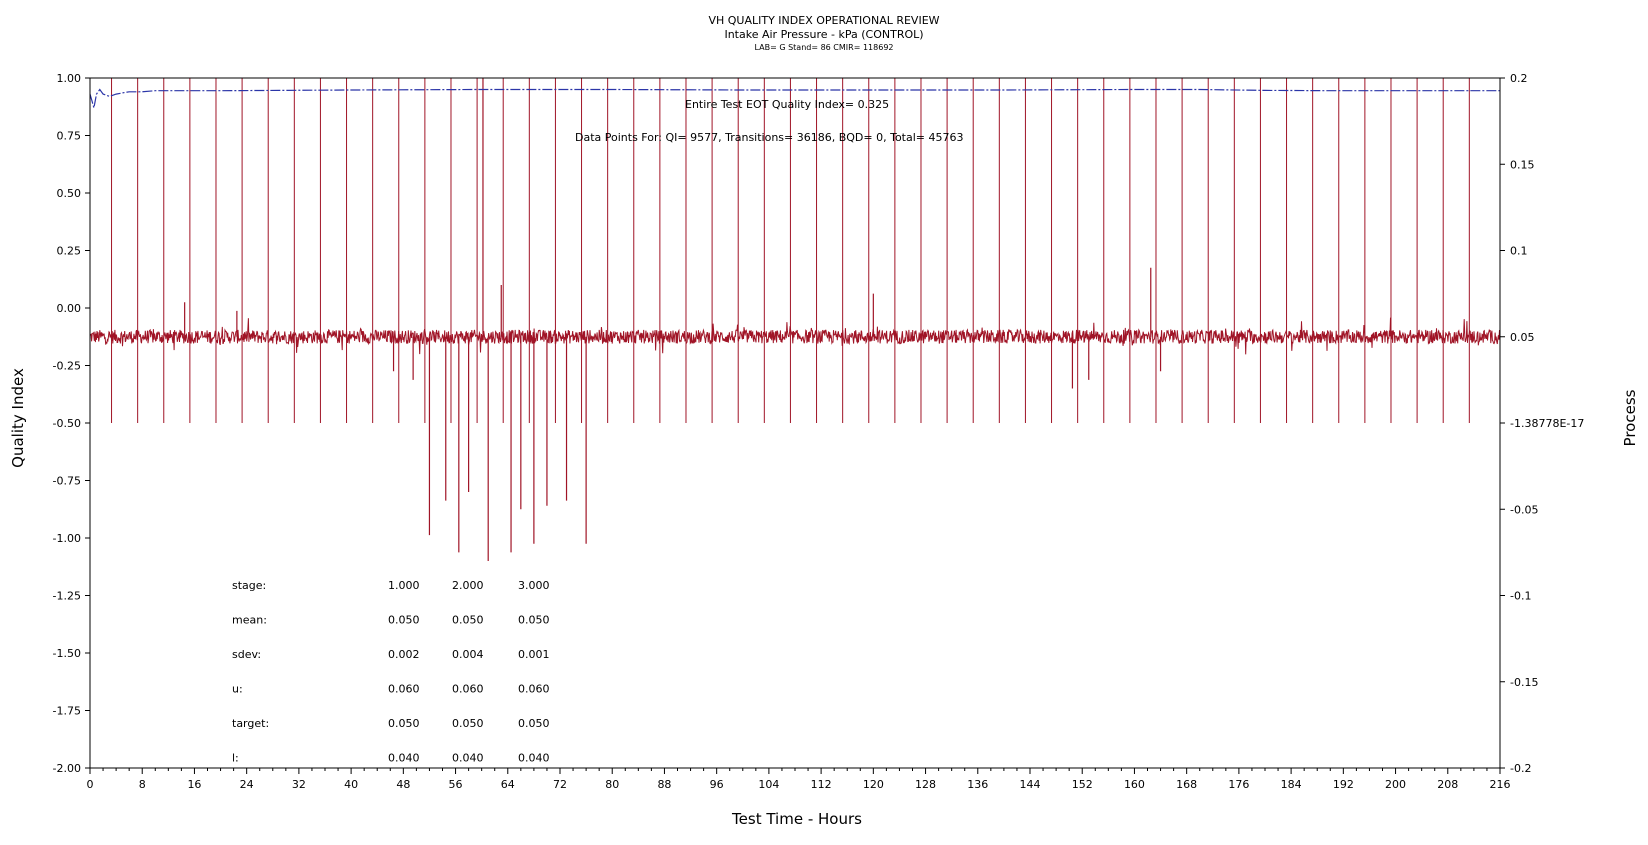 This screenshot has height=845, width=1648. I want to click on y2-tick-label: 0.1, so click(1519, 251).